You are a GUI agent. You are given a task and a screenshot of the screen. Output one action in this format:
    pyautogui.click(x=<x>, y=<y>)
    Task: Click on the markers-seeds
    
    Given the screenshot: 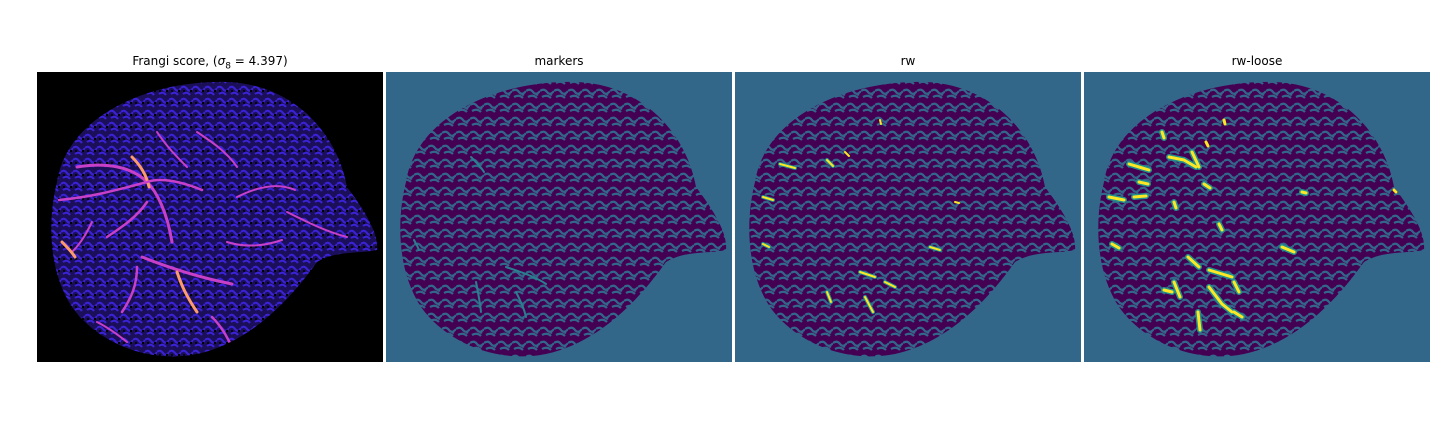 What is the action you would take?
    pyautogui.click(x=480, y=237)
    